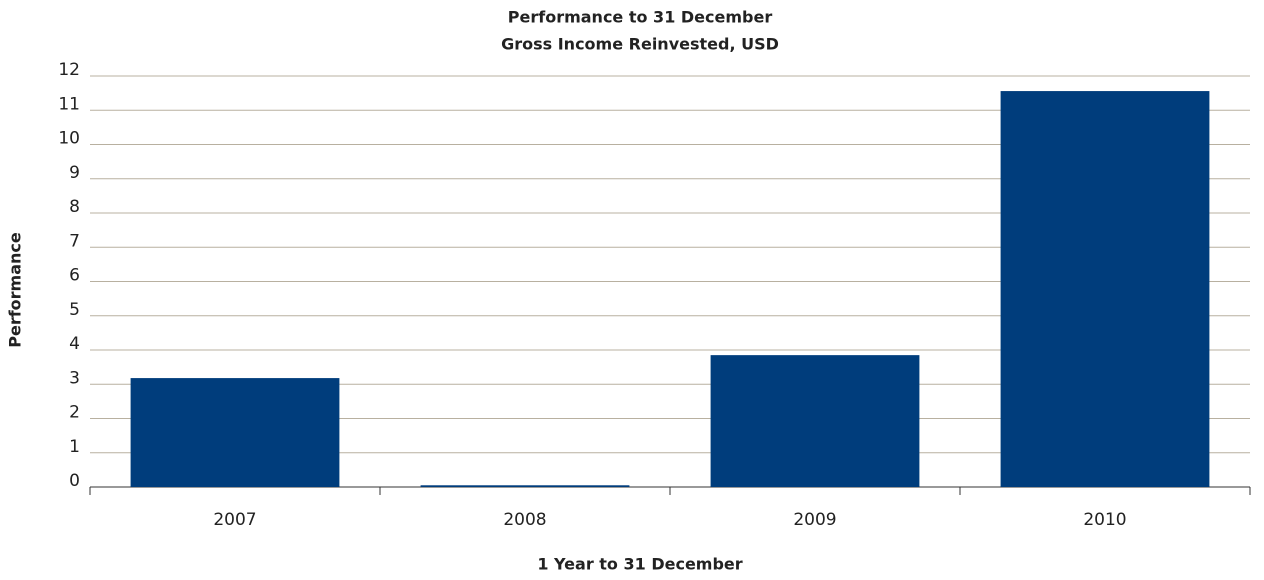 The image size is (1264, 580). What do you see at coordinates (69, 139) in the screenshot?
I see `y-tick-label: 10` at bounding box center [69, 139].